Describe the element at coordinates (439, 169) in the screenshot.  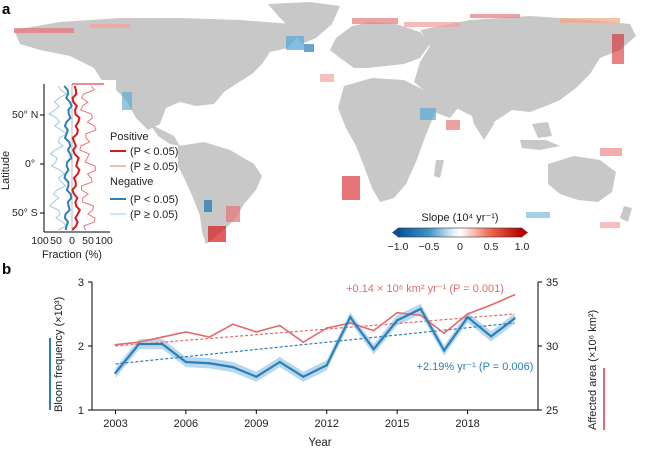
I see `madagascar` at that location.